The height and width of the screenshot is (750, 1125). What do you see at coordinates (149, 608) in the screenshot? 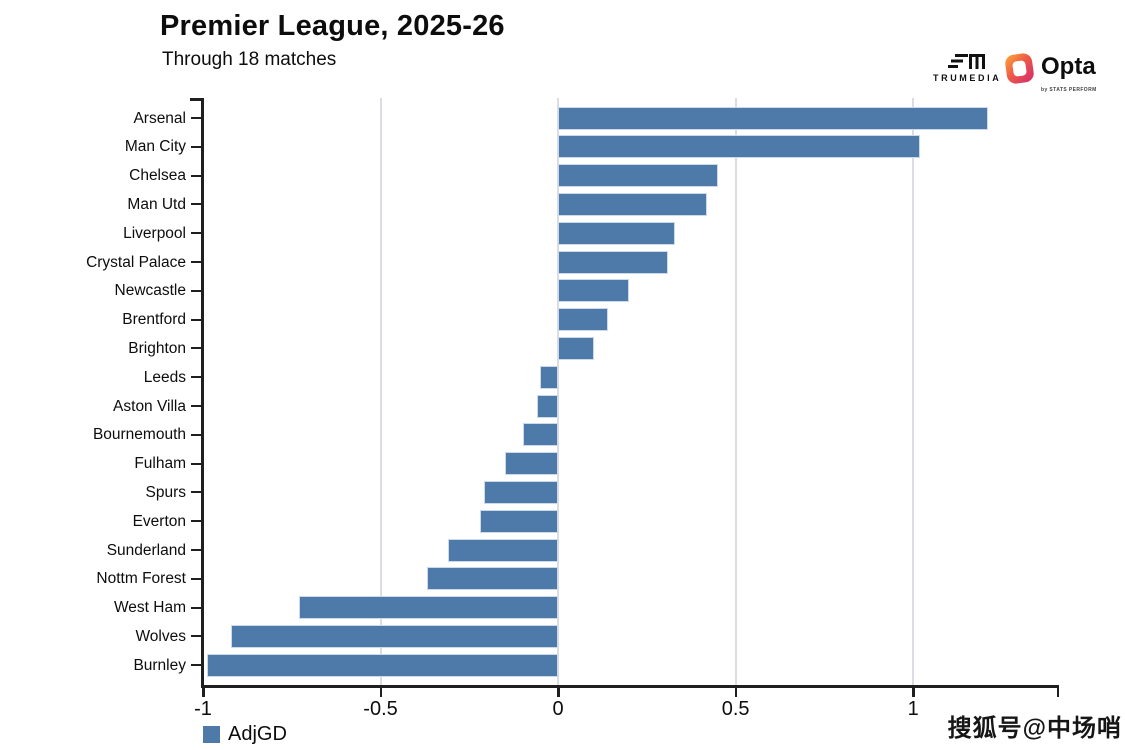
I see `team-label: West Ham` at bounding box center [149, 608].